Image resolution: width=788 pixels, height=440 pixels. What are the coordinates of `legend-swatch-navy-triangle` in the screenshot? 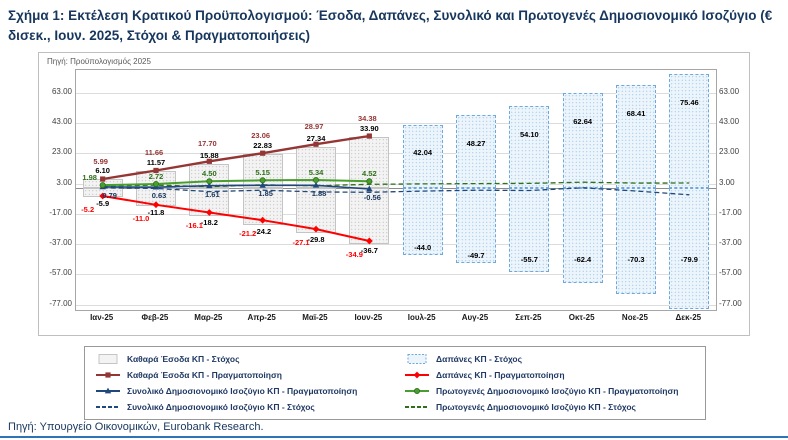 It's located at (108, 390).